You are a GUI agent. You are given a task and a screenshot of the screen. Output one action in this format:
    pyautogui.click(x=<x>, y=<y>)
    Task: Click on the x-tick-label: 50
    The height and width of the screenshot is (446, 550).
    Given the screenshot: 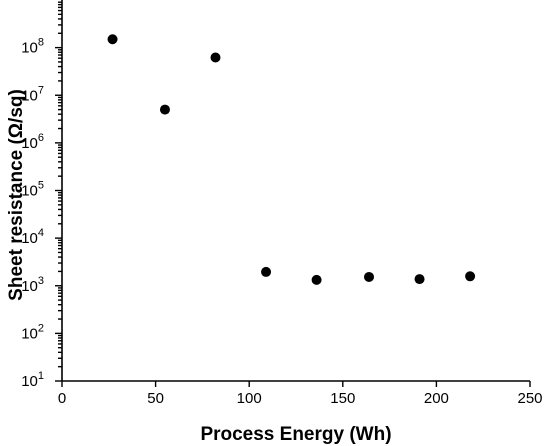 What is the action you would take?
    pyautogui.click(x=155, y=398)
    